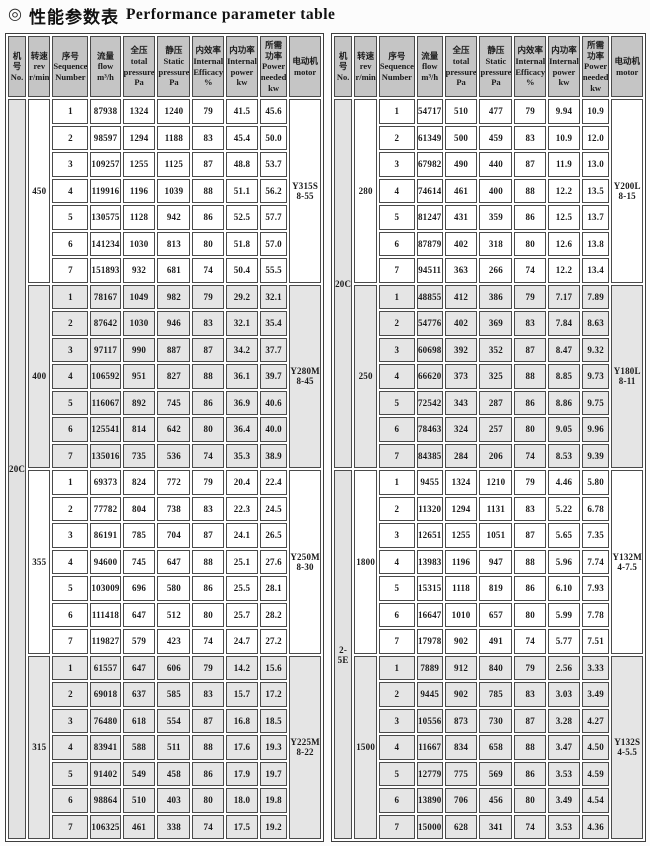  I want to click on table-row: 2 98597 1294 1188 83 45.4 50.0, so click(164, 138).